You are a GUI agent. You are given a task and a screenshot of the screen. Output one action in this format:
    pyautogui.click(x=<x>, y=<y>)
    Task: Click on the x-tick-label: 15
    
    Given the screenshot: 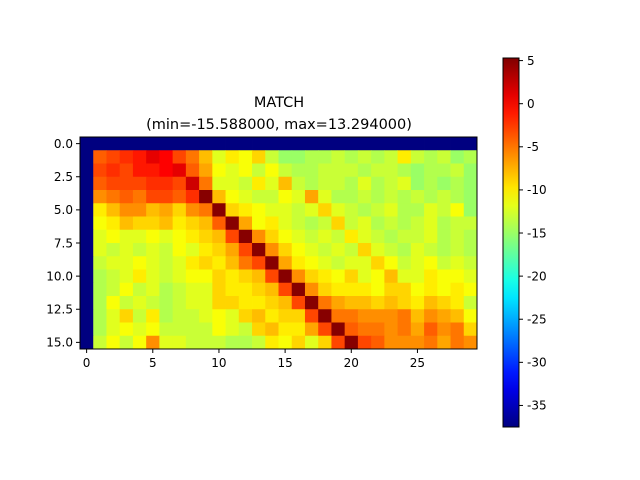 What is the action you would take?
    pyautogui.click(x=284, y=363)
    